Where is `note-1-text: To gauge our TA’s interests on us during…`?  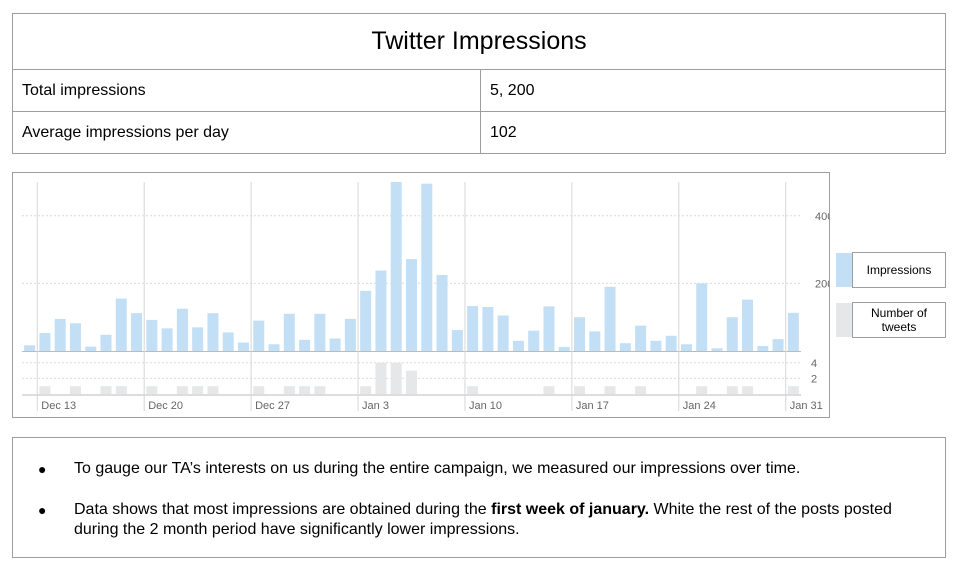 note-1-text: To gauge our TA’s interests on us during… is located at coordinates (437, 468).